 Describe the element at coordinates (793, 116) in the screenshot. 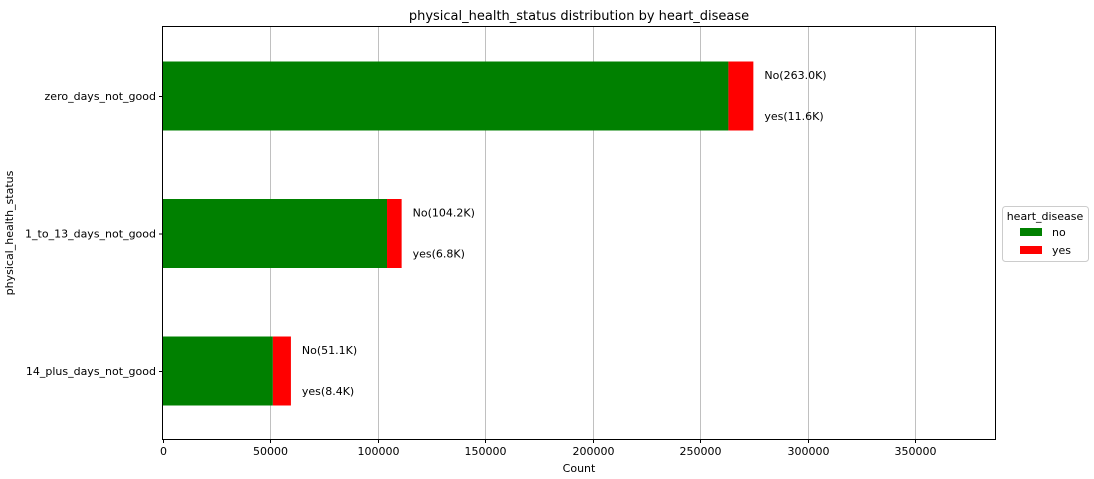

I see `annotation-yes: yes(11.6K)` at that location.